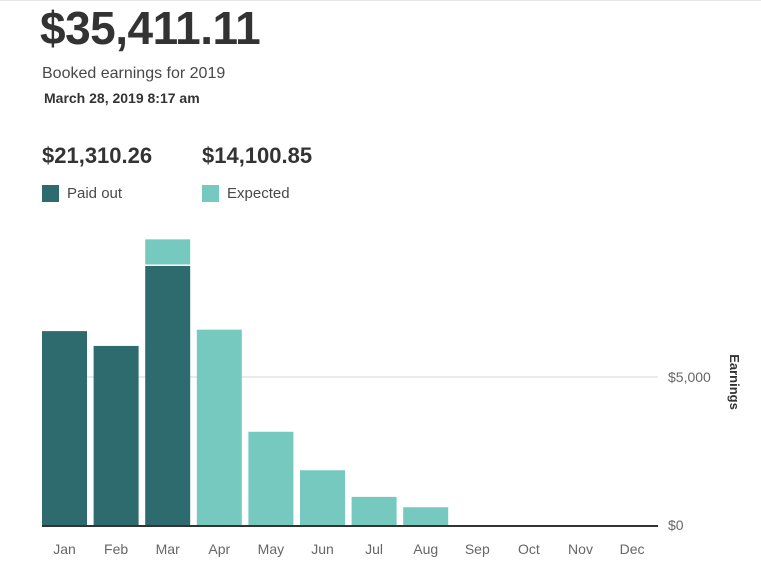  Describe the element at coordinates (322, 549) in the screenshot. I see `x-tick-label: Jun` at that location.